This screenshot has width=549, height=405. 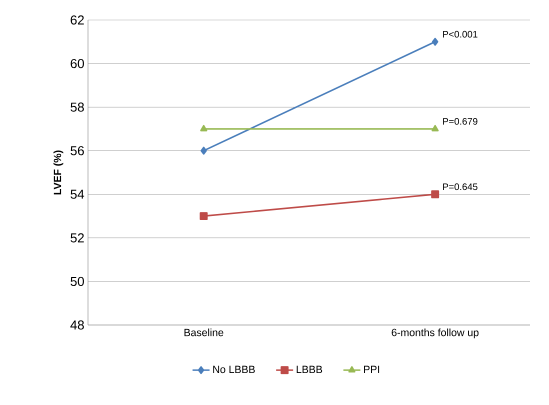 I want to click on y-axis-title: LVEF (%), so click(x=58, y=172).